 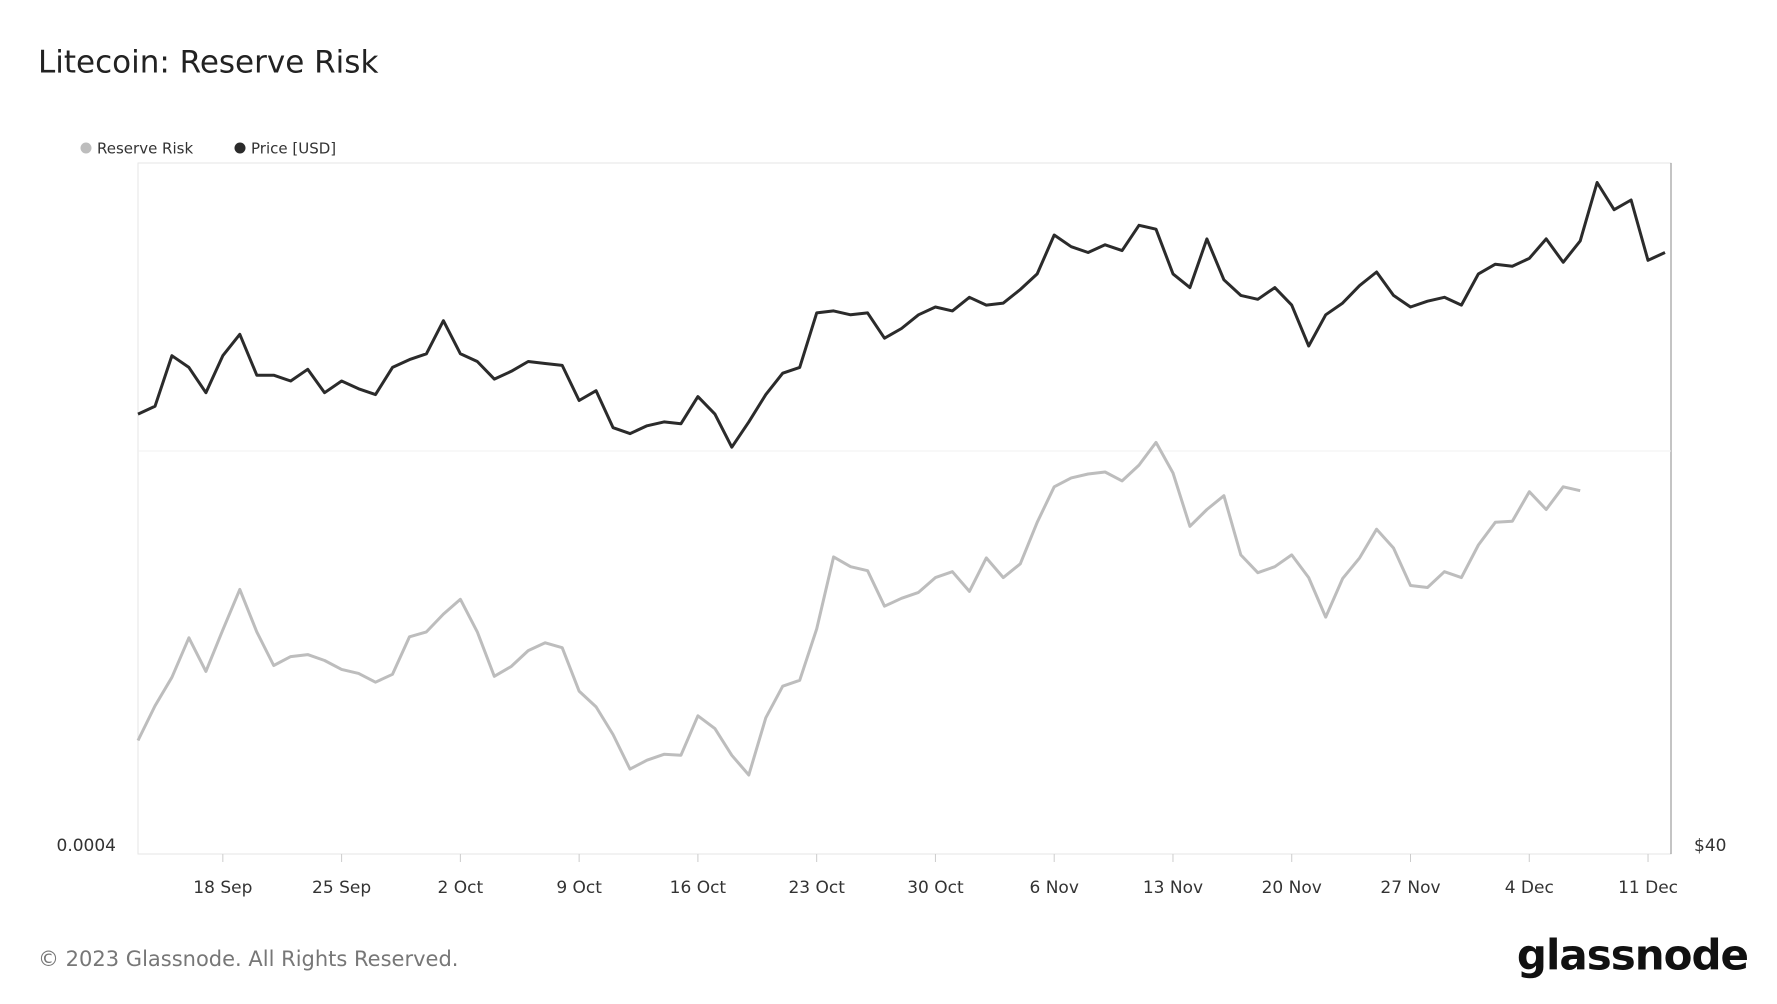 What do you see at coordinates (1648, 888) in the screenshot?
I see `x-tick-label: 11 Dec` at bounding box center [1648, 888].